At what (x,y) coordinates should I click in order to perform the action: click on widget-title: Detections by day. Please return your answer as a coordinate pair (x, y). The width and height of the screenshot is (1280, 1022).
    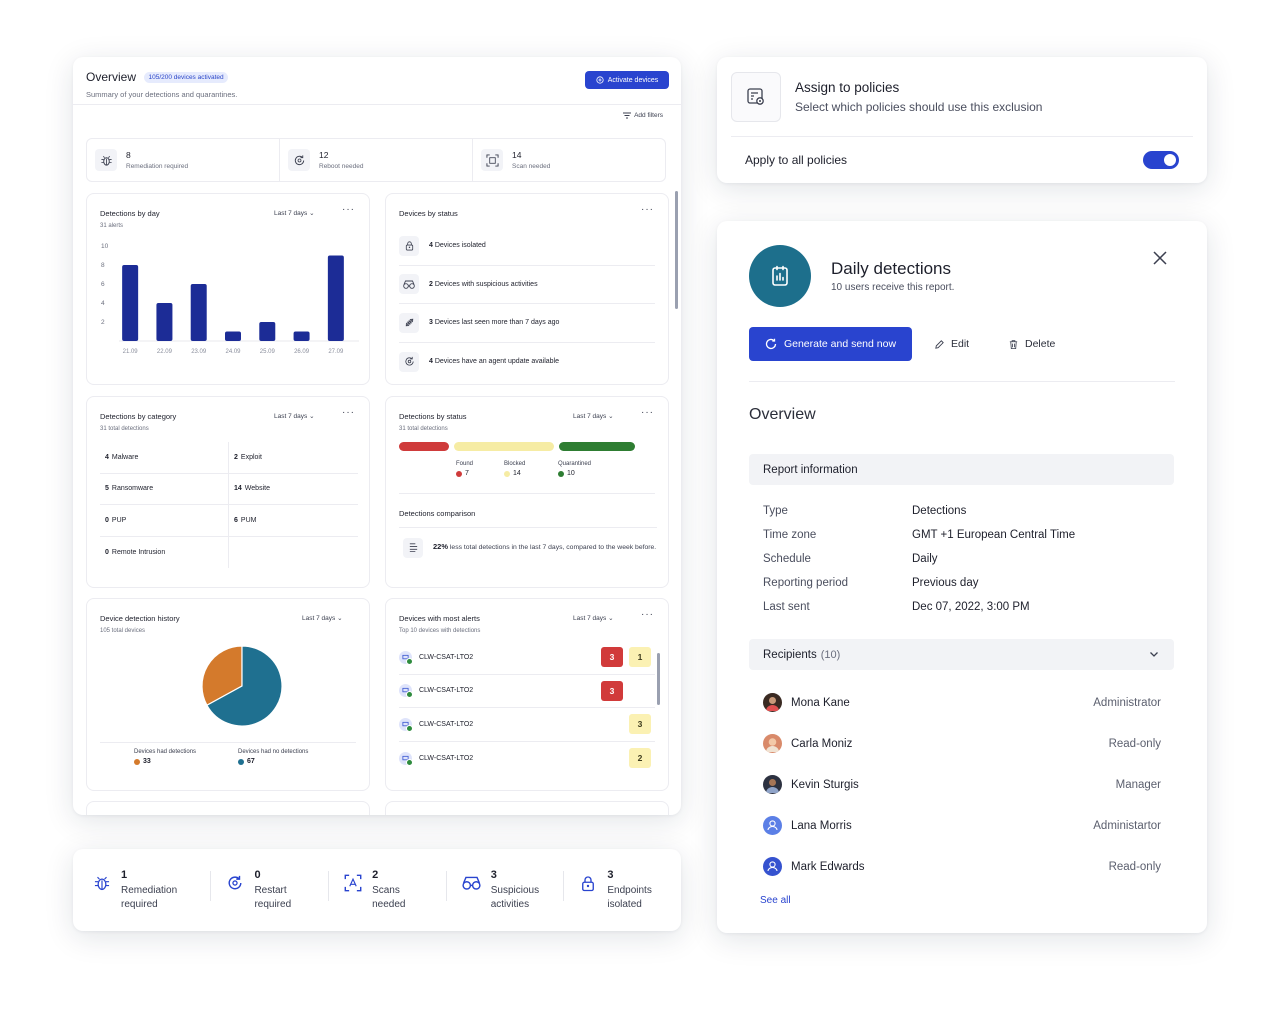
    Looking at the image, I should click on (130, 213).